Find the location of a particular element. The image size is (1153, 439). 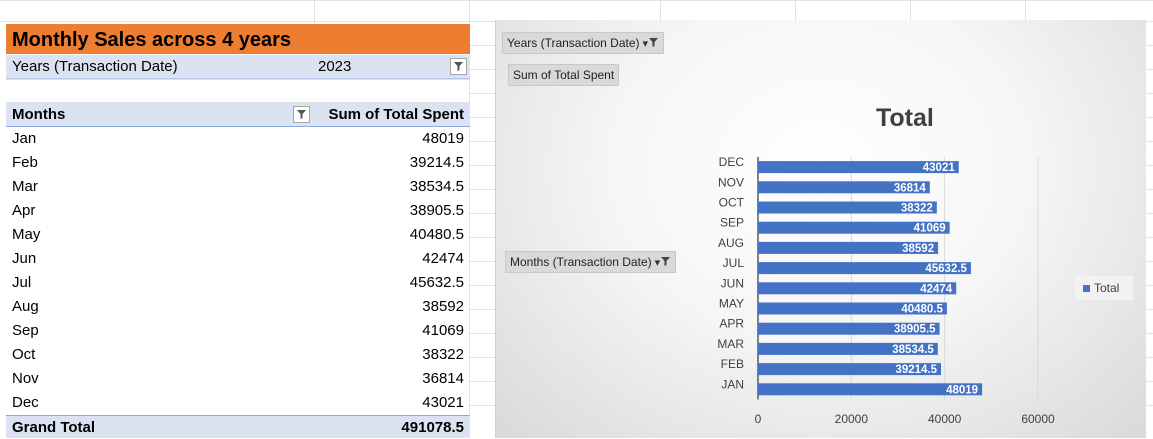

month-cell: Oct is located at coordinates (24, 354).